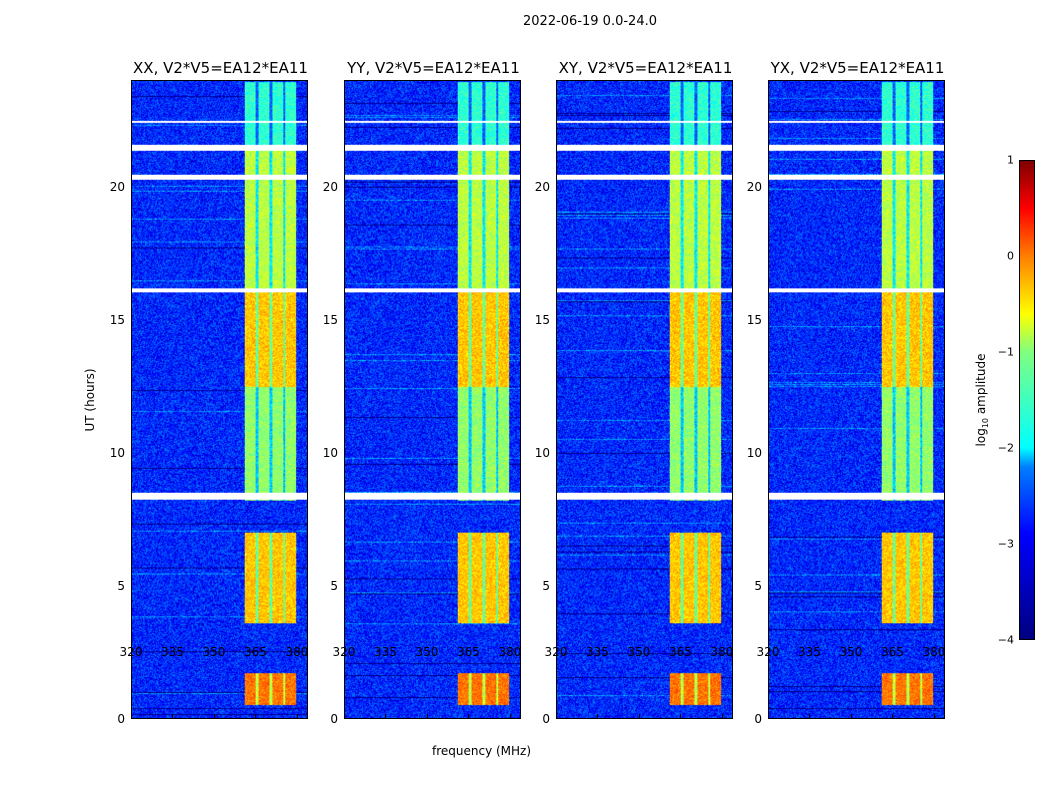  Describe the element at coordinates (1027, 400) in the screenshot. I see `colorbar` at that location.